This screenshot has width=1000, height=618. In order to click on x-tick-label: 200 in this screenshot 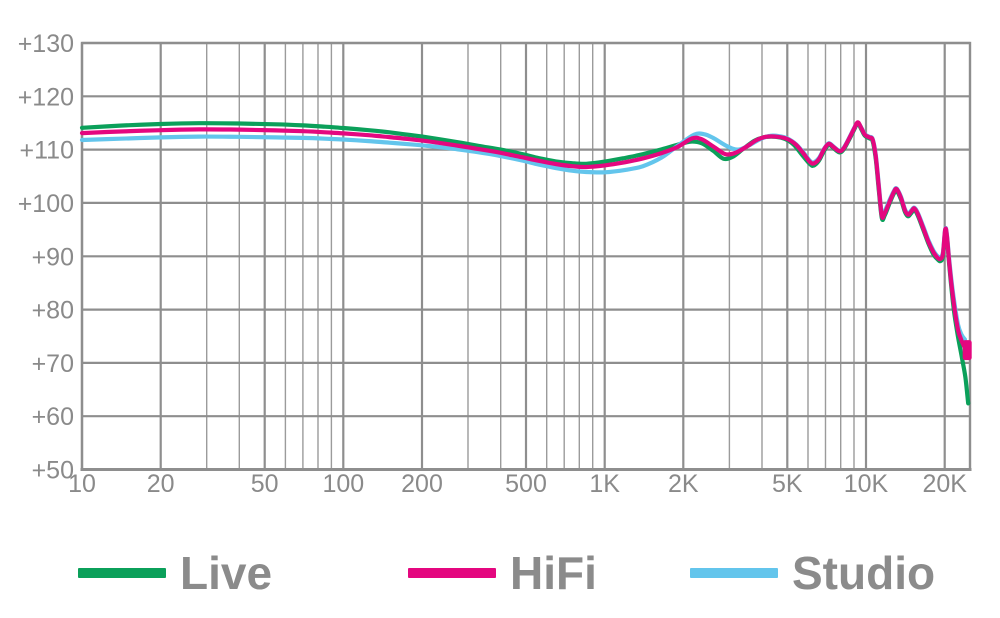, I will do `click(422, 484)`.